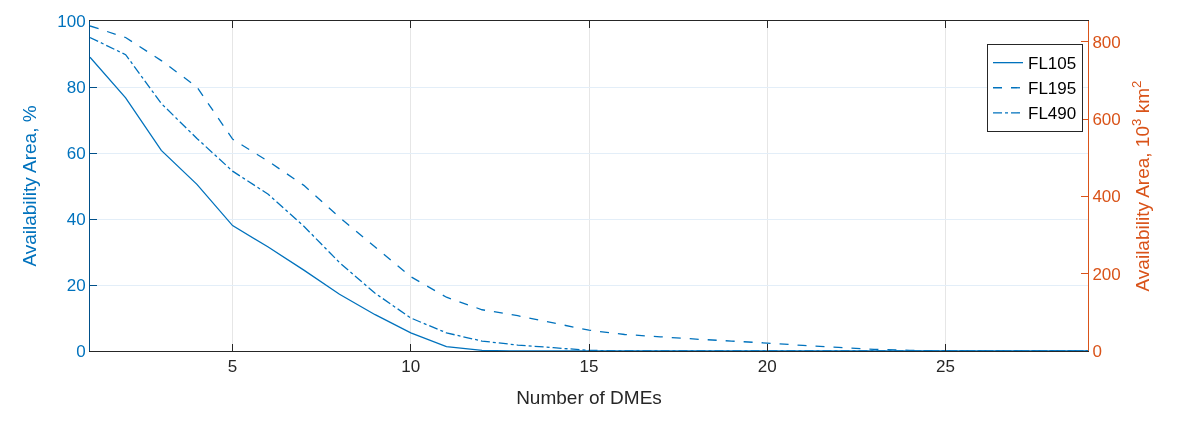 This screenshot has height=426, width=1194. I want to click on y-tick-label: 0, so click(81, 351).